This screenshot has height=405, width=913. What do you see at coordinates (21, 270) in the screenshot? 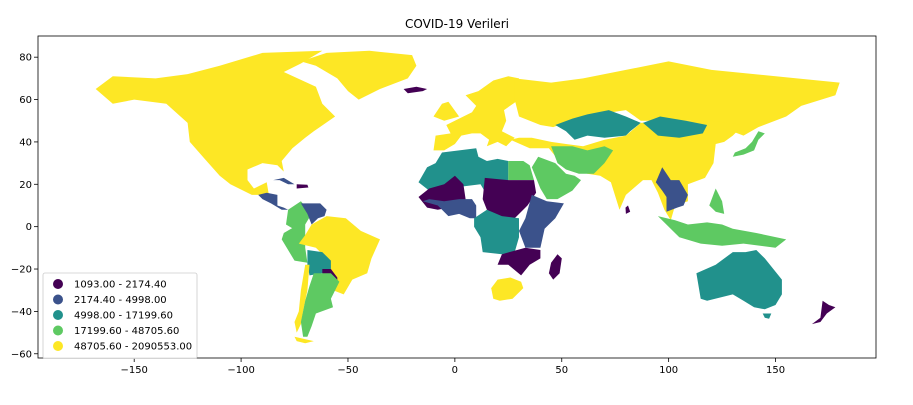
I see `y-tick-label: −20` at bounding box center [21, 270].